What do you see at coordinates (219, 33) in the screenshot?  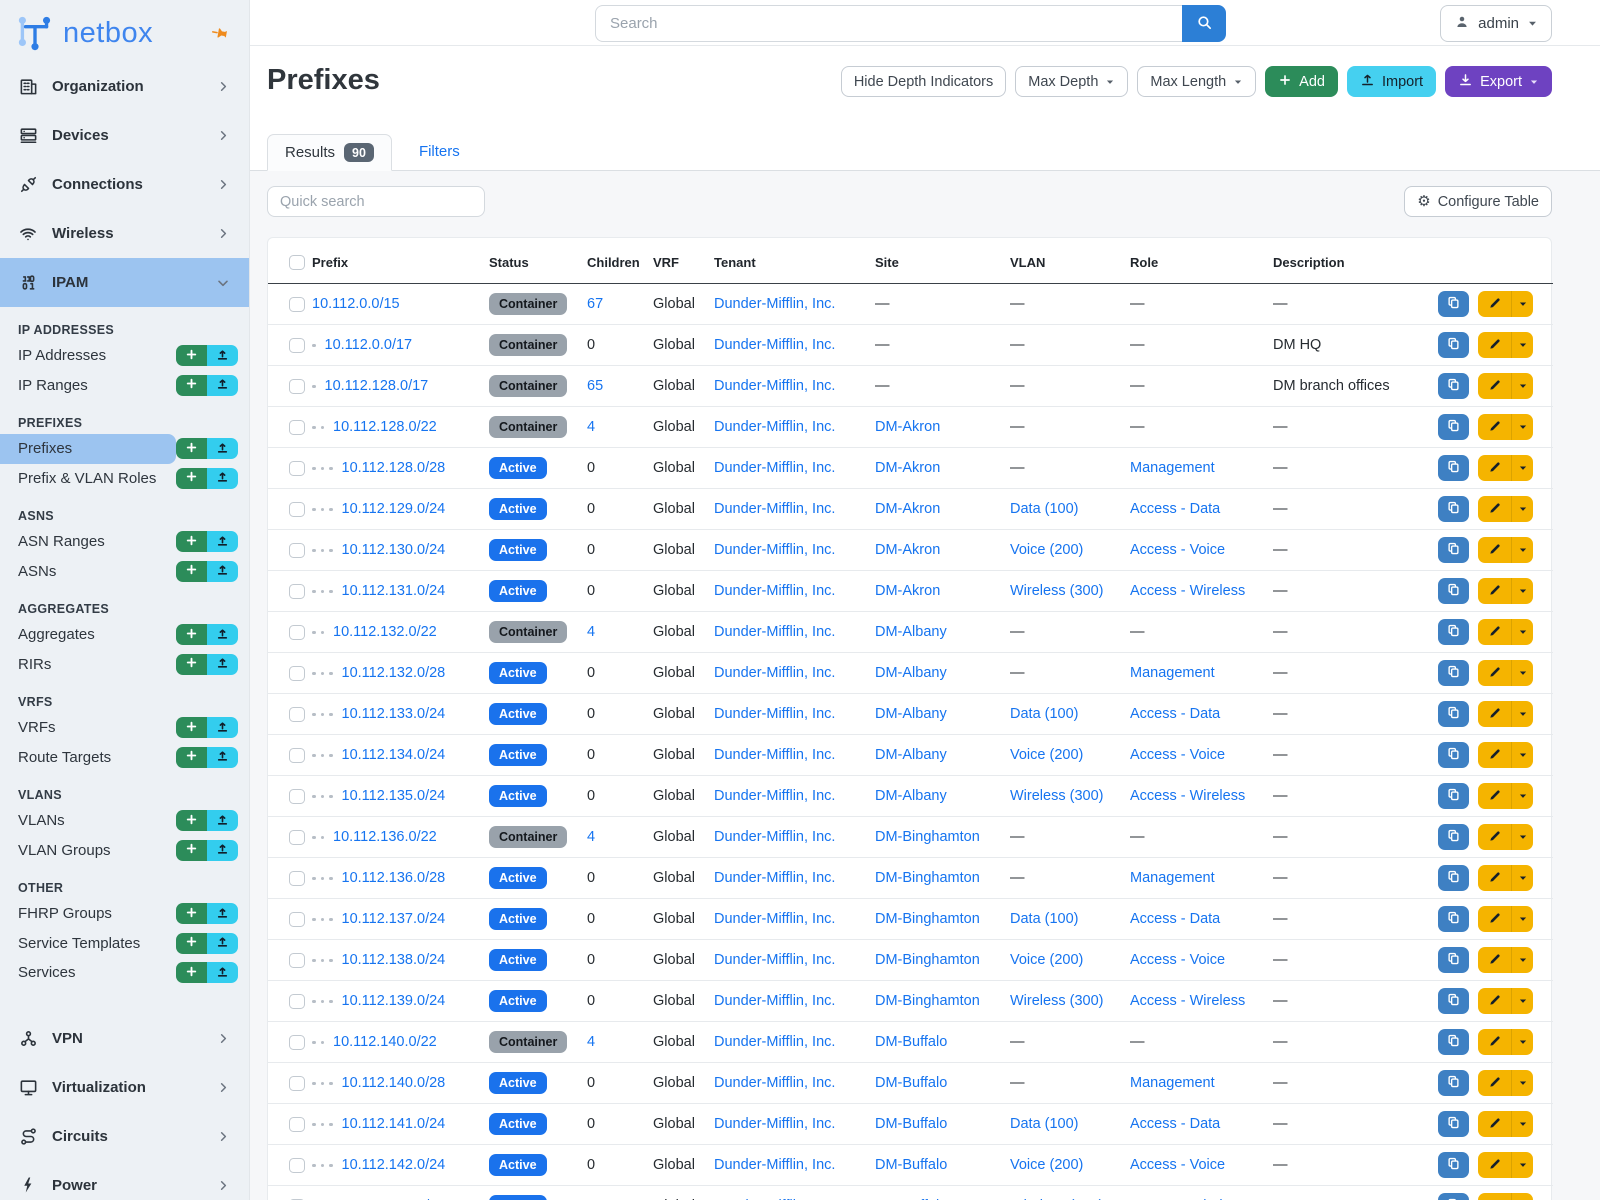 I see `pin-icon` at bounding box center [219, 33].